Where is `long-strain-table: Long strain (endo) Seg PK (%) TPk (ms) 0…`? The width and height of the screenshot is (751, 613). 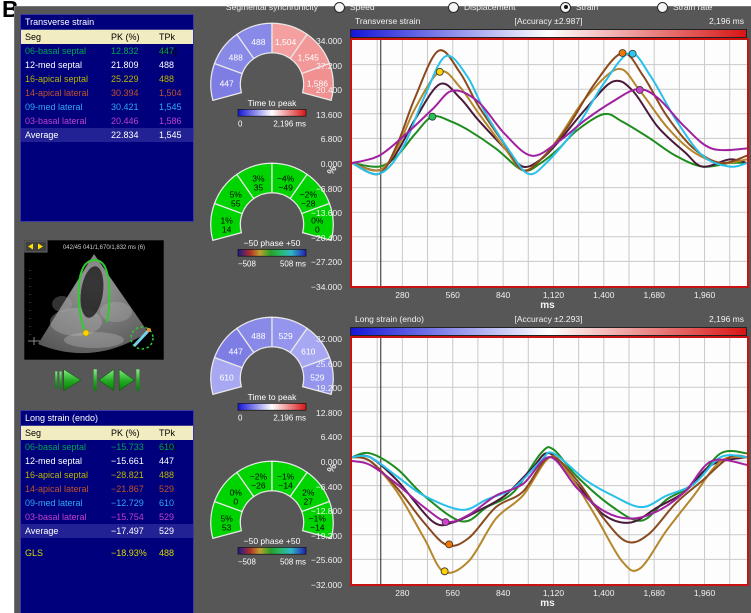 long-strain-table: Long strain (endo) Seg PK (%) TPk (ms) 0… is located at coordinates (107, 511).